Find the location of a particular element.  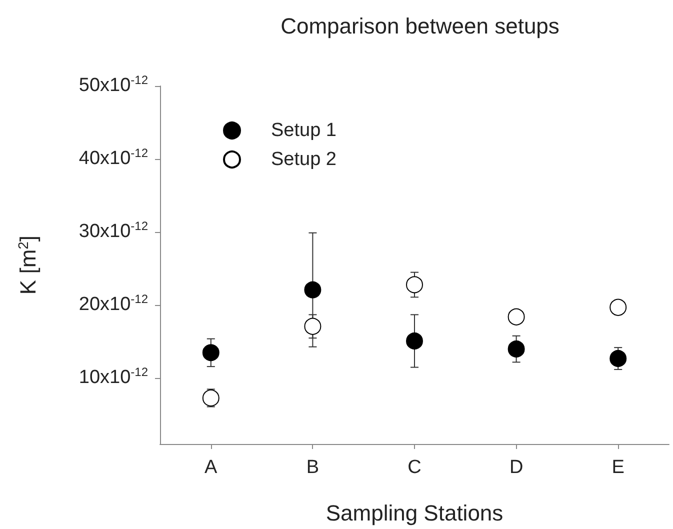

chart-title: Comparison between setups is located at coordinates (420, 26).